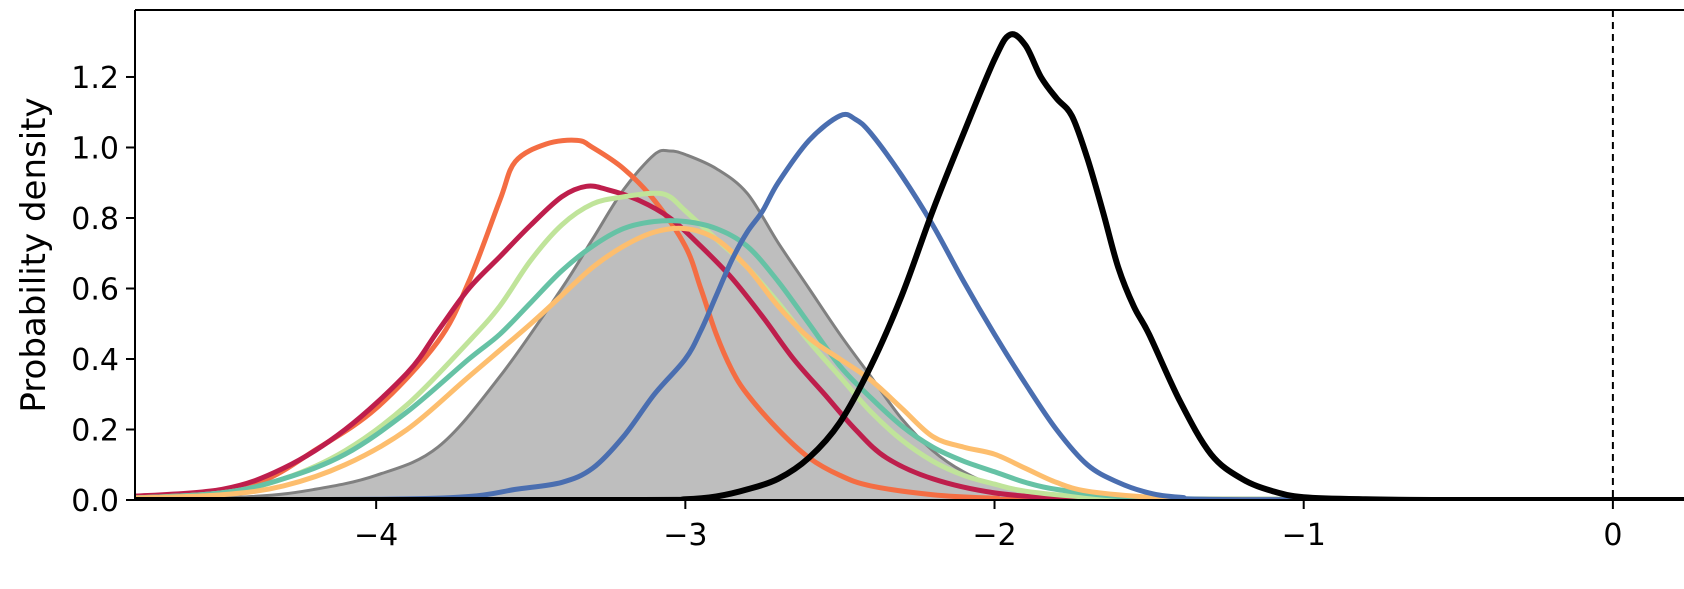  Describe the element at coordinates (994, 535) in the screenshot. I see `x-tick-label: −2` at that location.